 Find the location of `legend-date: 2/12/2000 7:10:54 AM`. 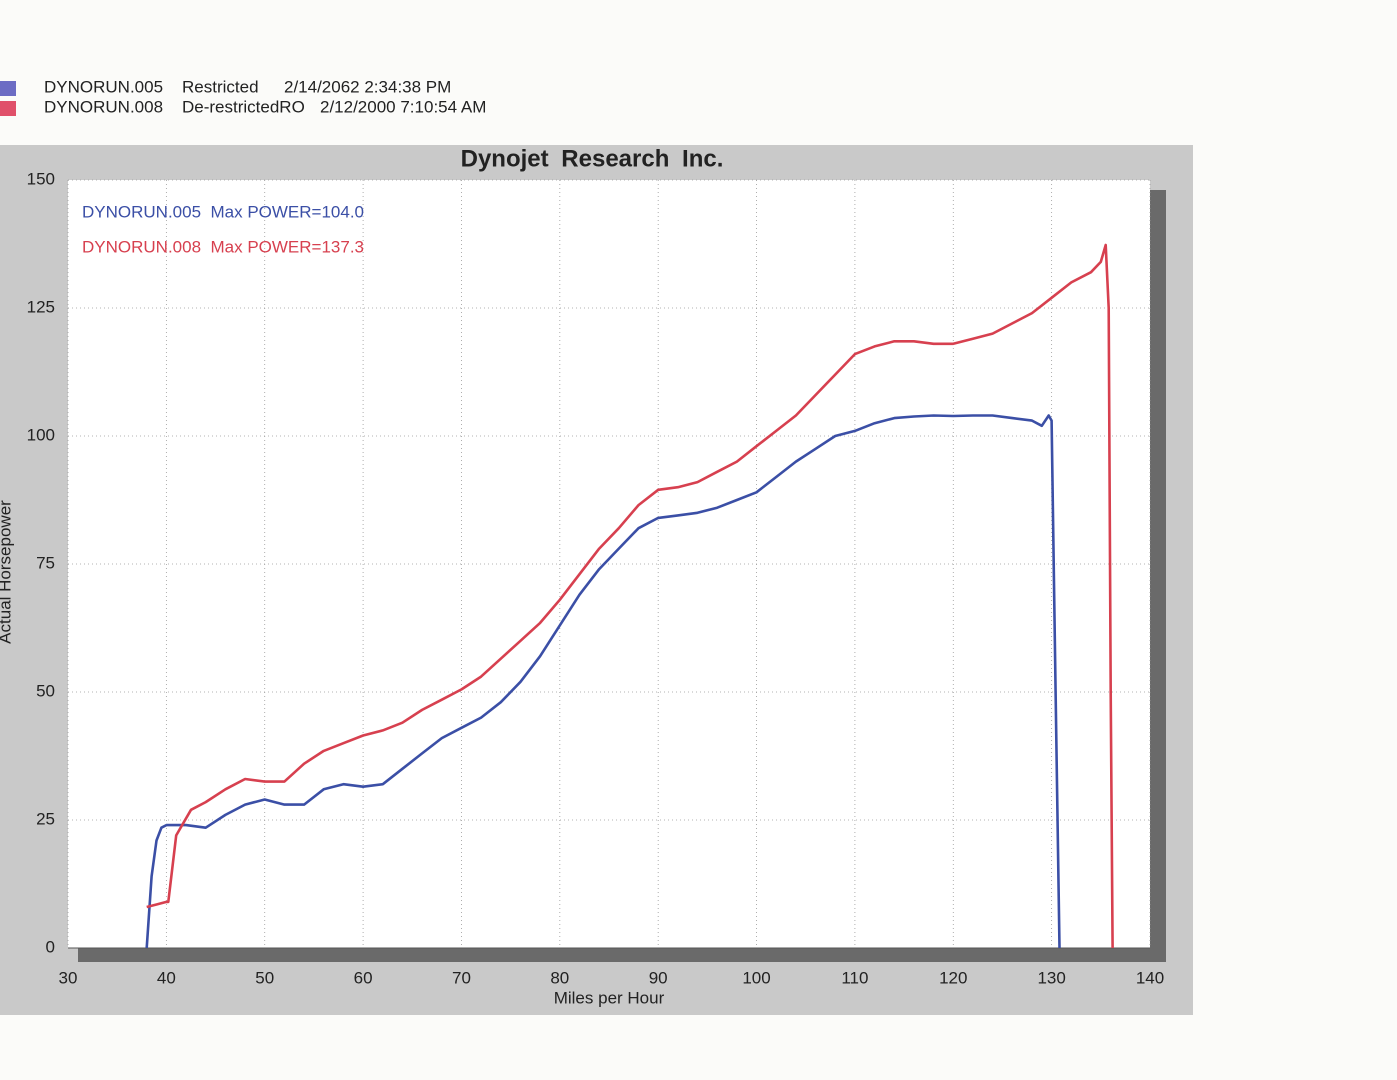

legend-date: 2/12/2000 7:10:54 AM is located at coordinates (403, 106).